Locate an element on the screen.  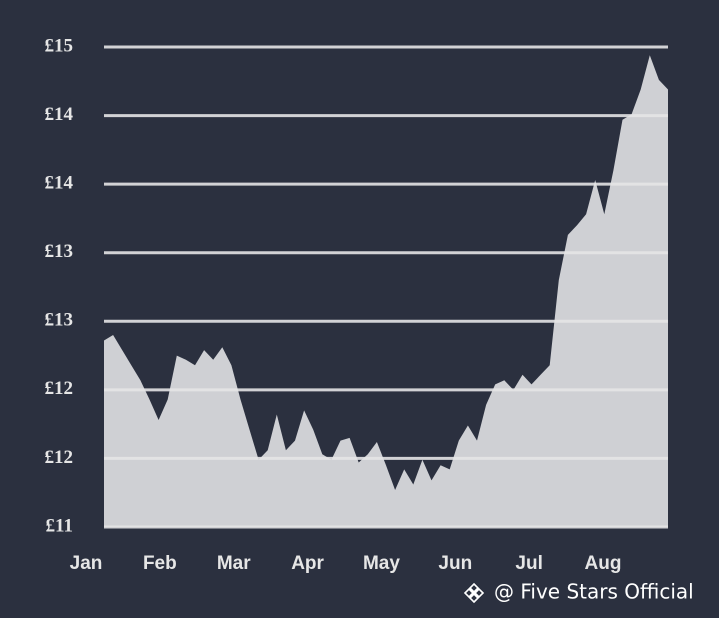
x-tick-label: Aug is located at coordinates (603, 563).